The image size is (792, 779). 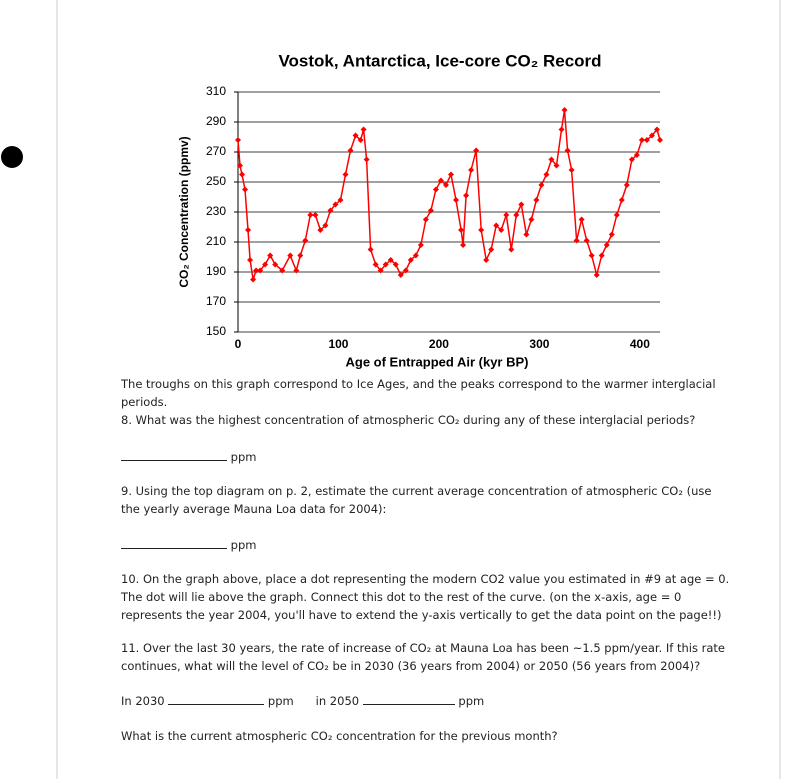 I want to click on y-tick-label: 250, so click(x=216, y=181).